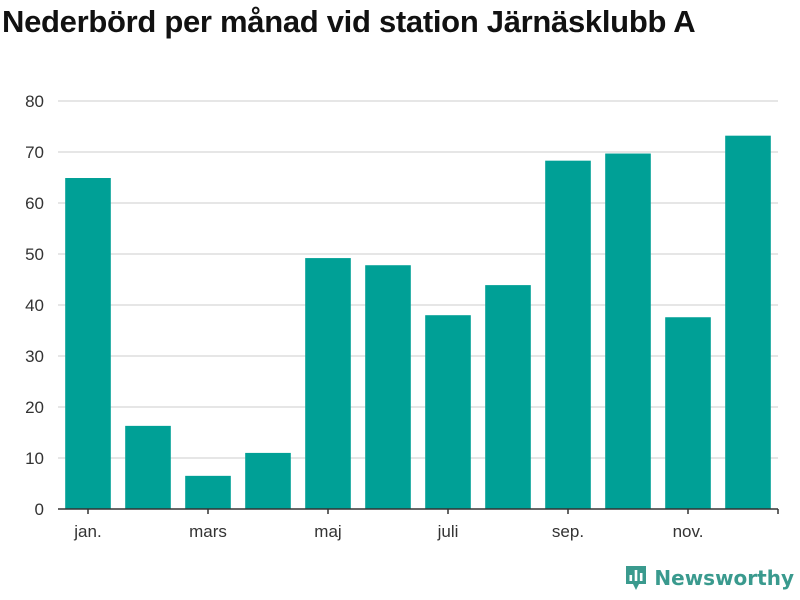 Image resolution: width=800 pixels, height=600 pixels. What do you see at coordinates (628, 331) in the screenshot?
I see `bar-okt.` at bounding box center [628, 331].